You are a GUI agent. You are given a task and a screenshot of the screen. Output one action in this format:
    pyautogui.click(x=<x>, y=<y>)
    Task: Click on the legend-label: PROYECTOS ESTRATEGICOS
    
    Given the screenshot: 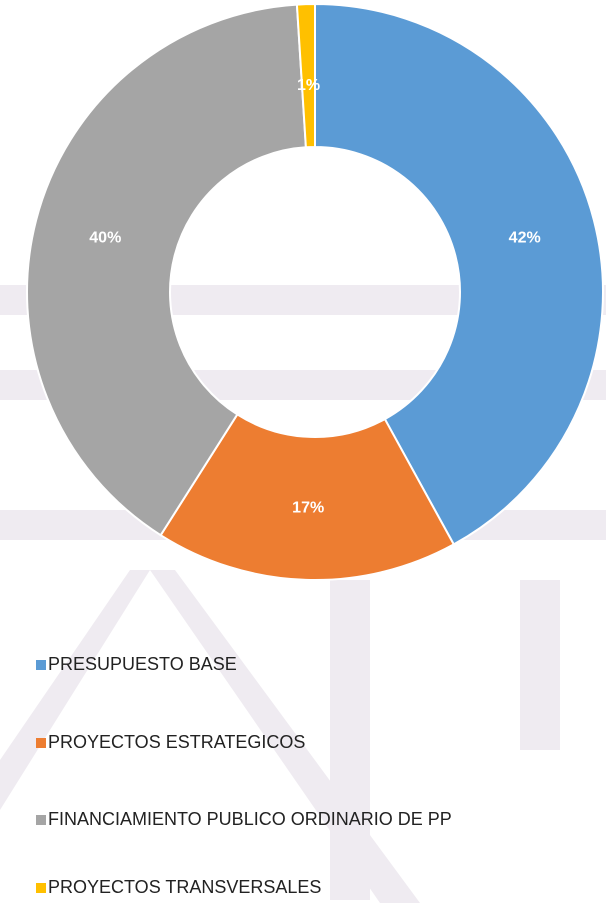 What is the action you would take?
    pyautogui.click(x=176, y=742)
    